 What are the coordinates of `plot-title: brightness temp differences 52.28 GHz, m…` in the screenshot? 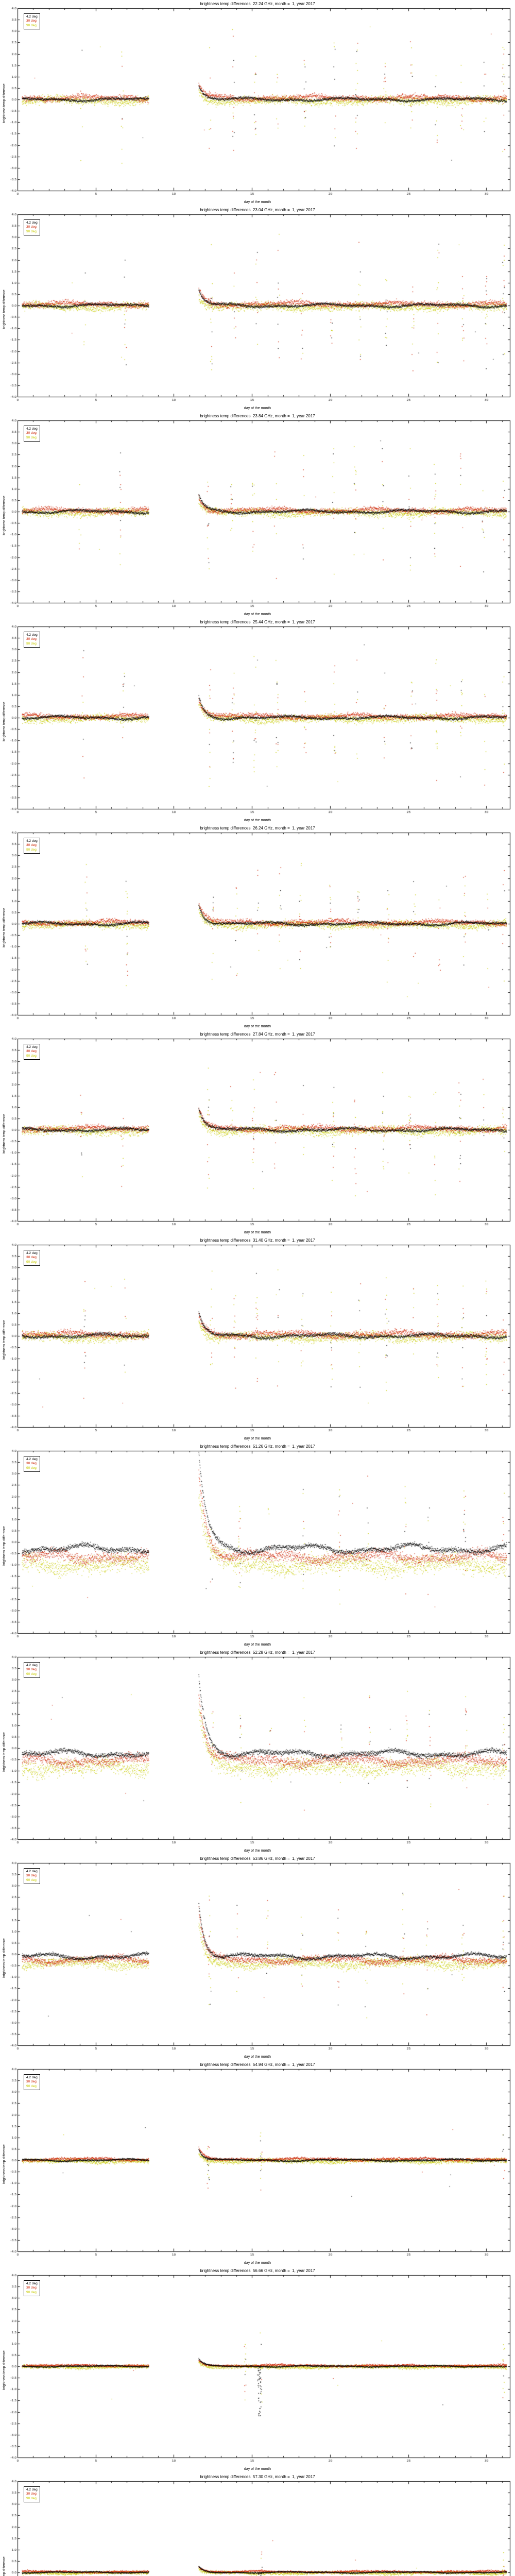 It's located at (257, 1652).